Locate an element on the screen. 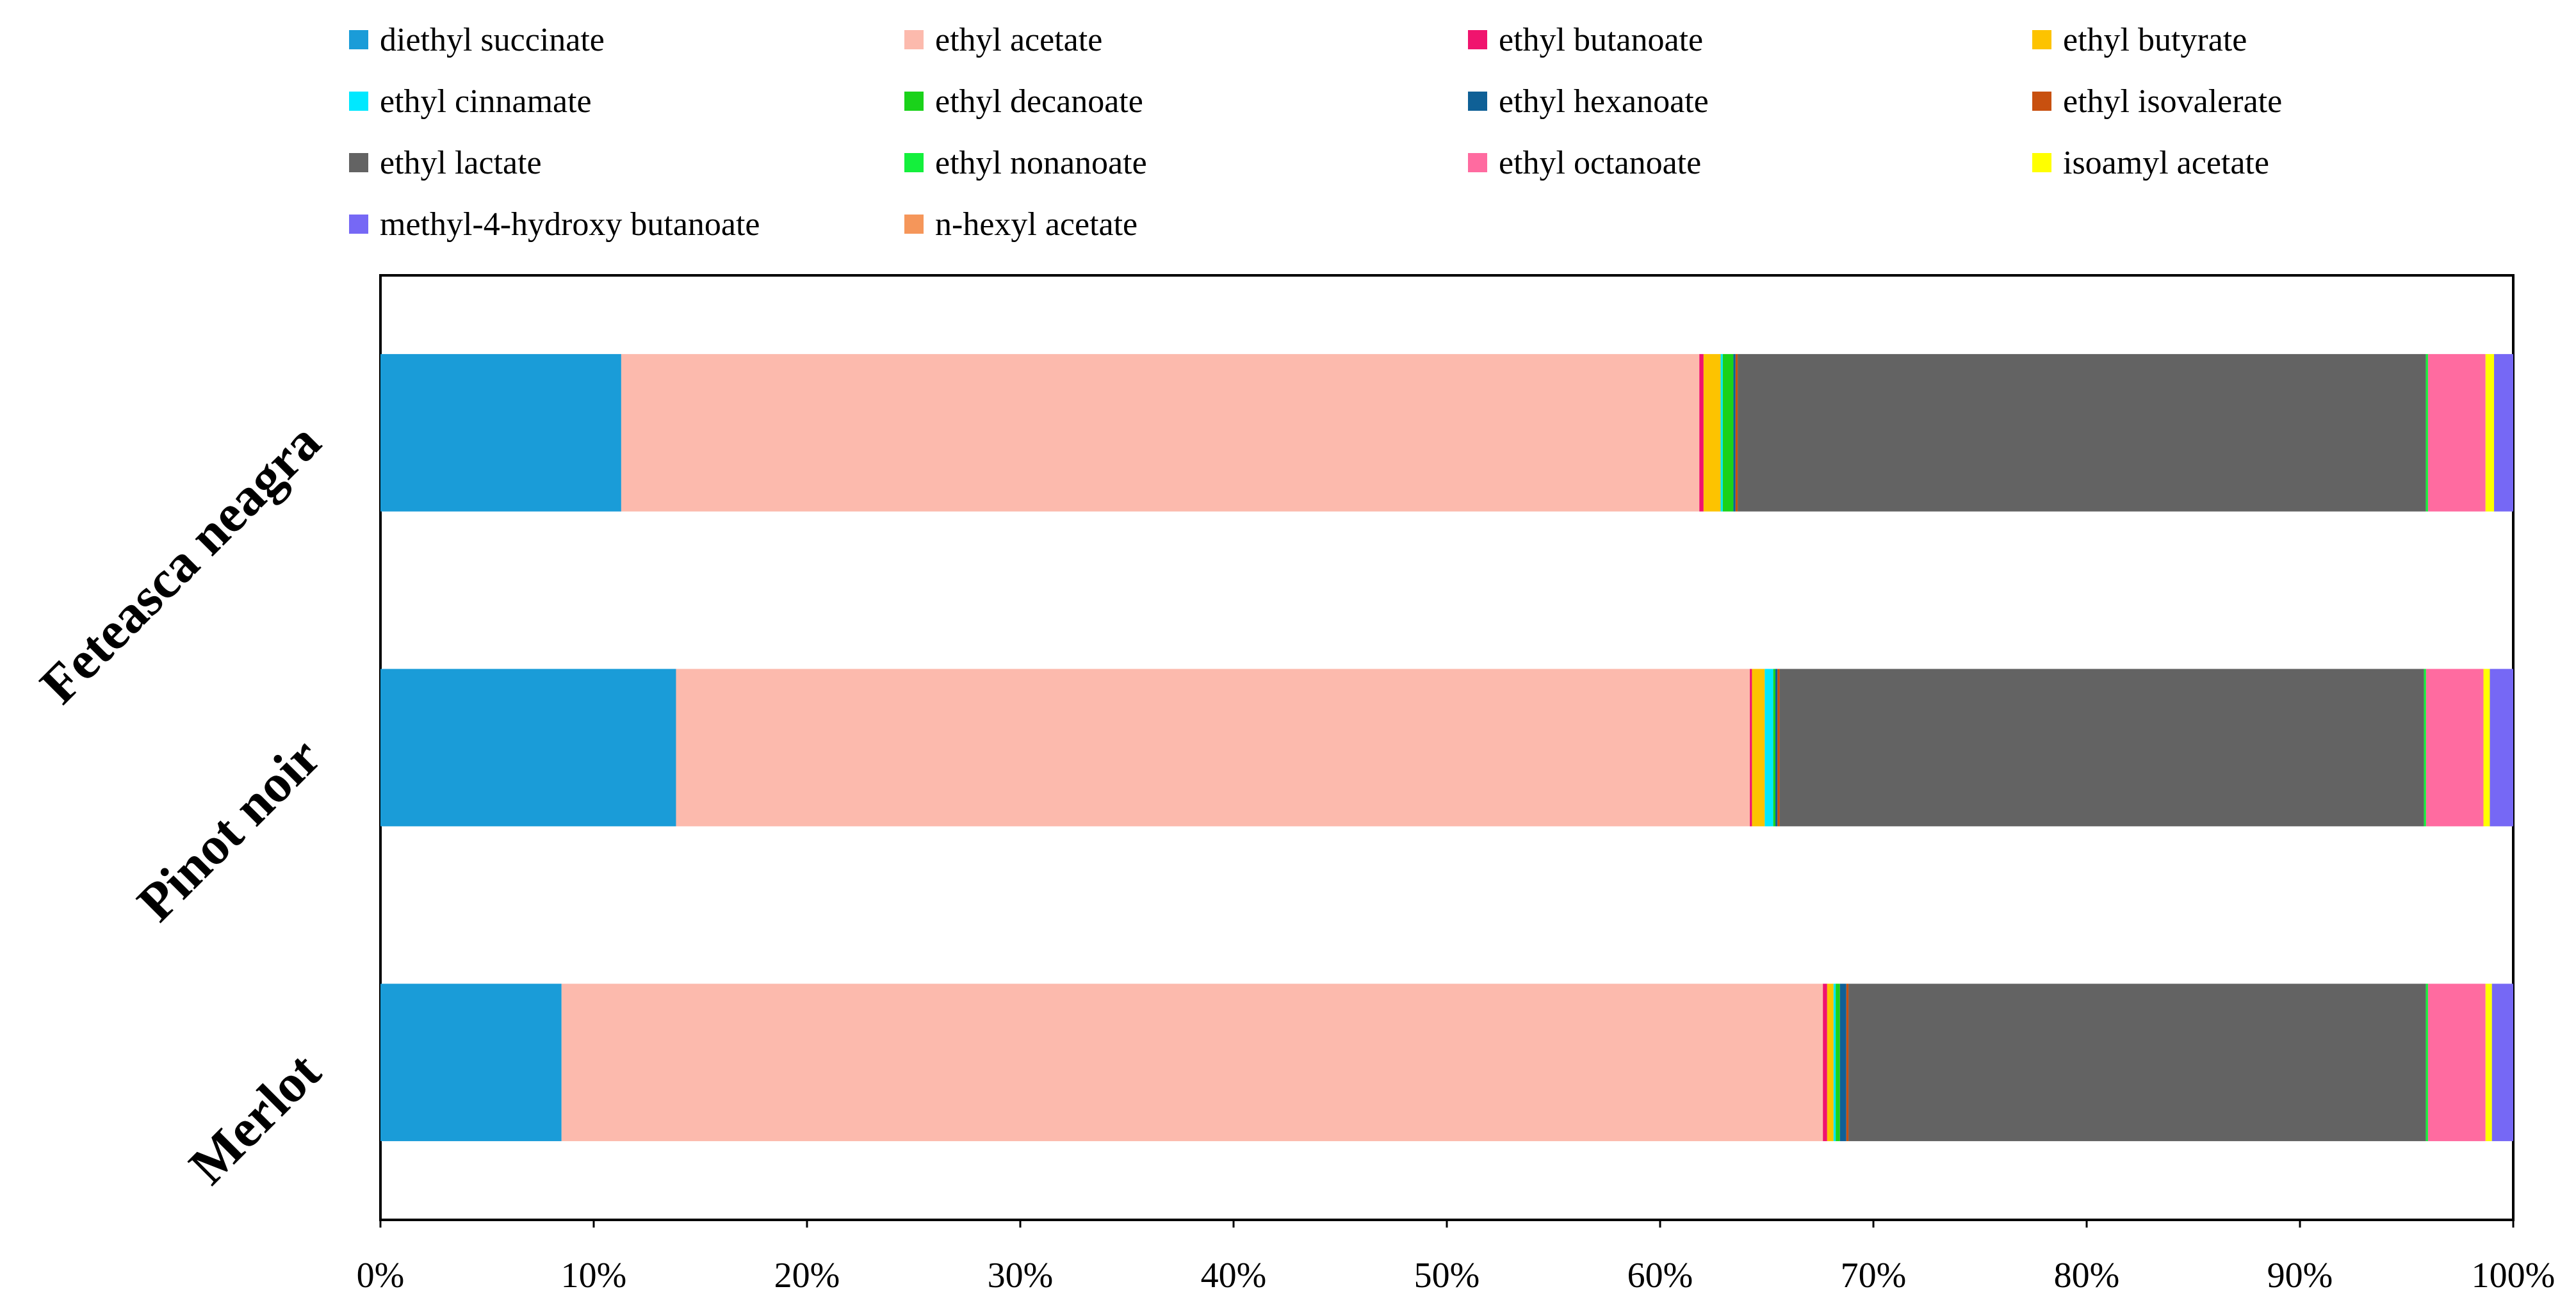 The image size is (2576, 1314). category-label: Feteasca neagra is located at coordinates (180, 563).